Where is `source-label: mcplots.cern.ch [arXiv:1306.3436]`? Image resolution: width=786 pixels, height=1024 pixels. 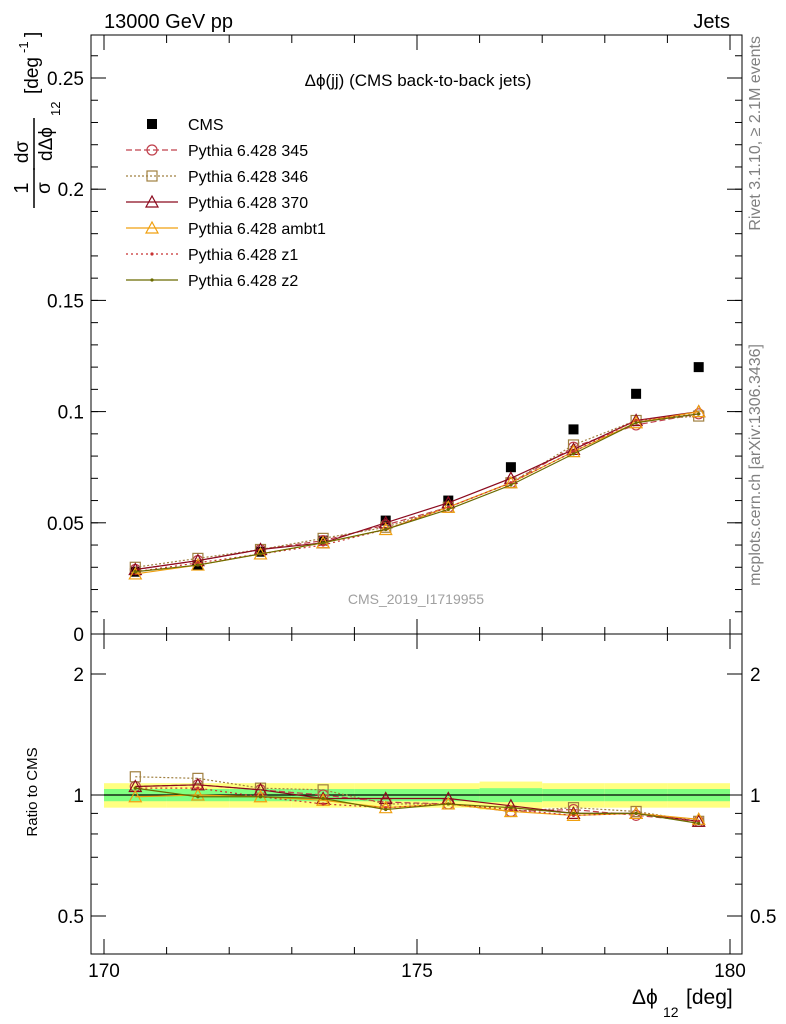 source-label: mcplots.cern.ch [arXiv:1306.3436] is located at coordinates (755, 465).